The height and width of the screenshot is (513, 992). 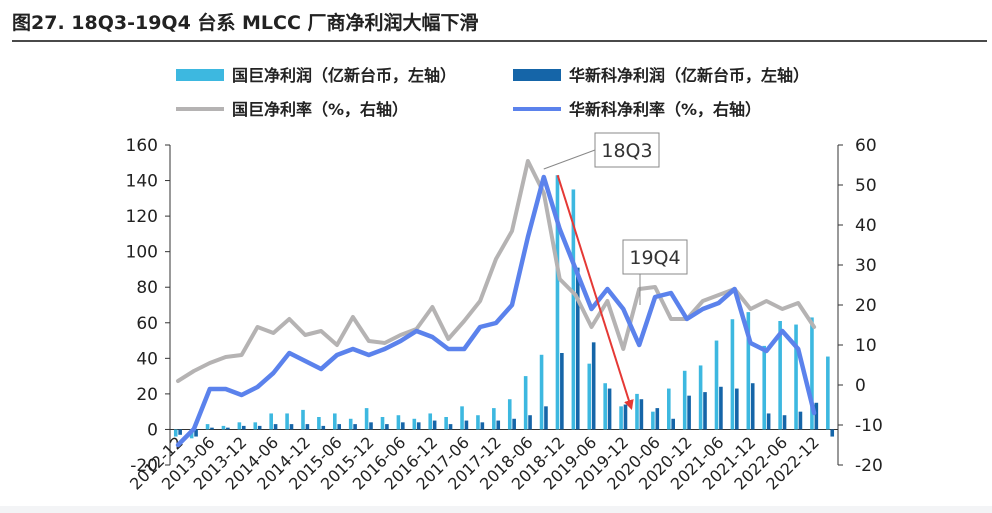 I want to click on callout-19q4-label: 19Q4, so click(x=654, y=258).